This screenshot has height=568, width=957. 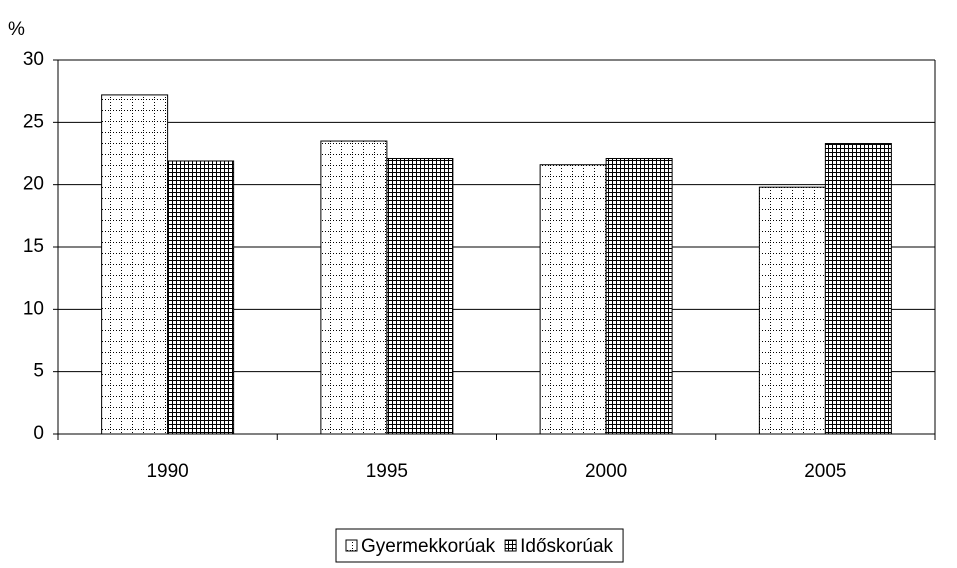 I want to click on y-tick-label: 0, so click(x=38, y=433).